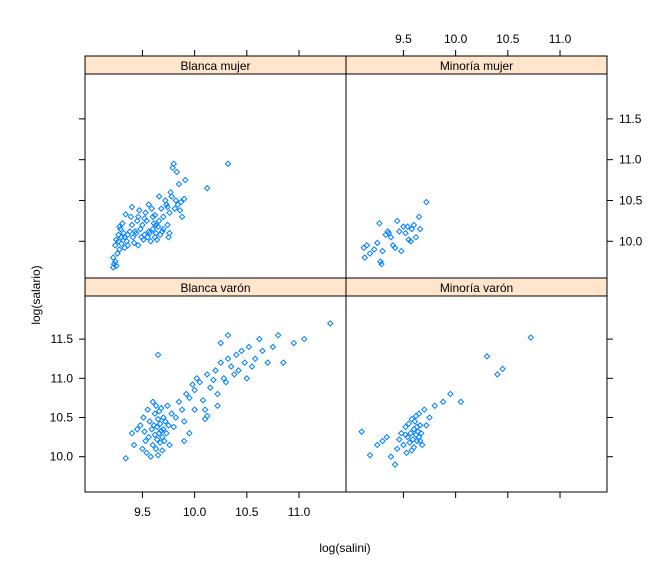 The height and width of the screenshot is (581, 672). Describe the element at coordinates (215, 66) in the screenshot. I see `strip-label: Blanca mujer` at that location.